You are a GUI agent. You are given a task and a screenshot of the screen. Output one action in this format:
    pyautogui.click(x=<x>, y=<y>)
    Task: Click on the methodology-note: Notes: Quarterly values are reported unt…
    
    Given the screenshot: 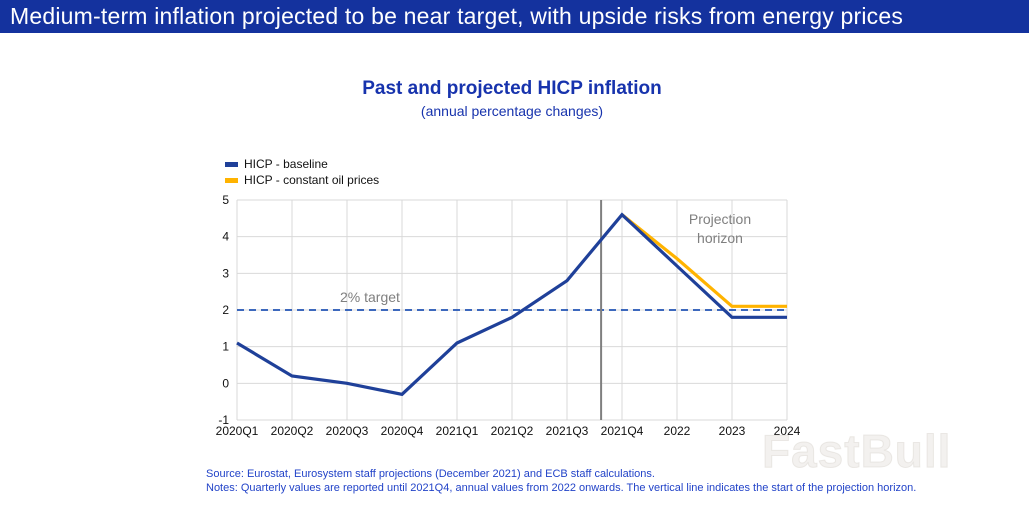 What is the action you would take?
    pyautogui.click(x=561, y=488)
    